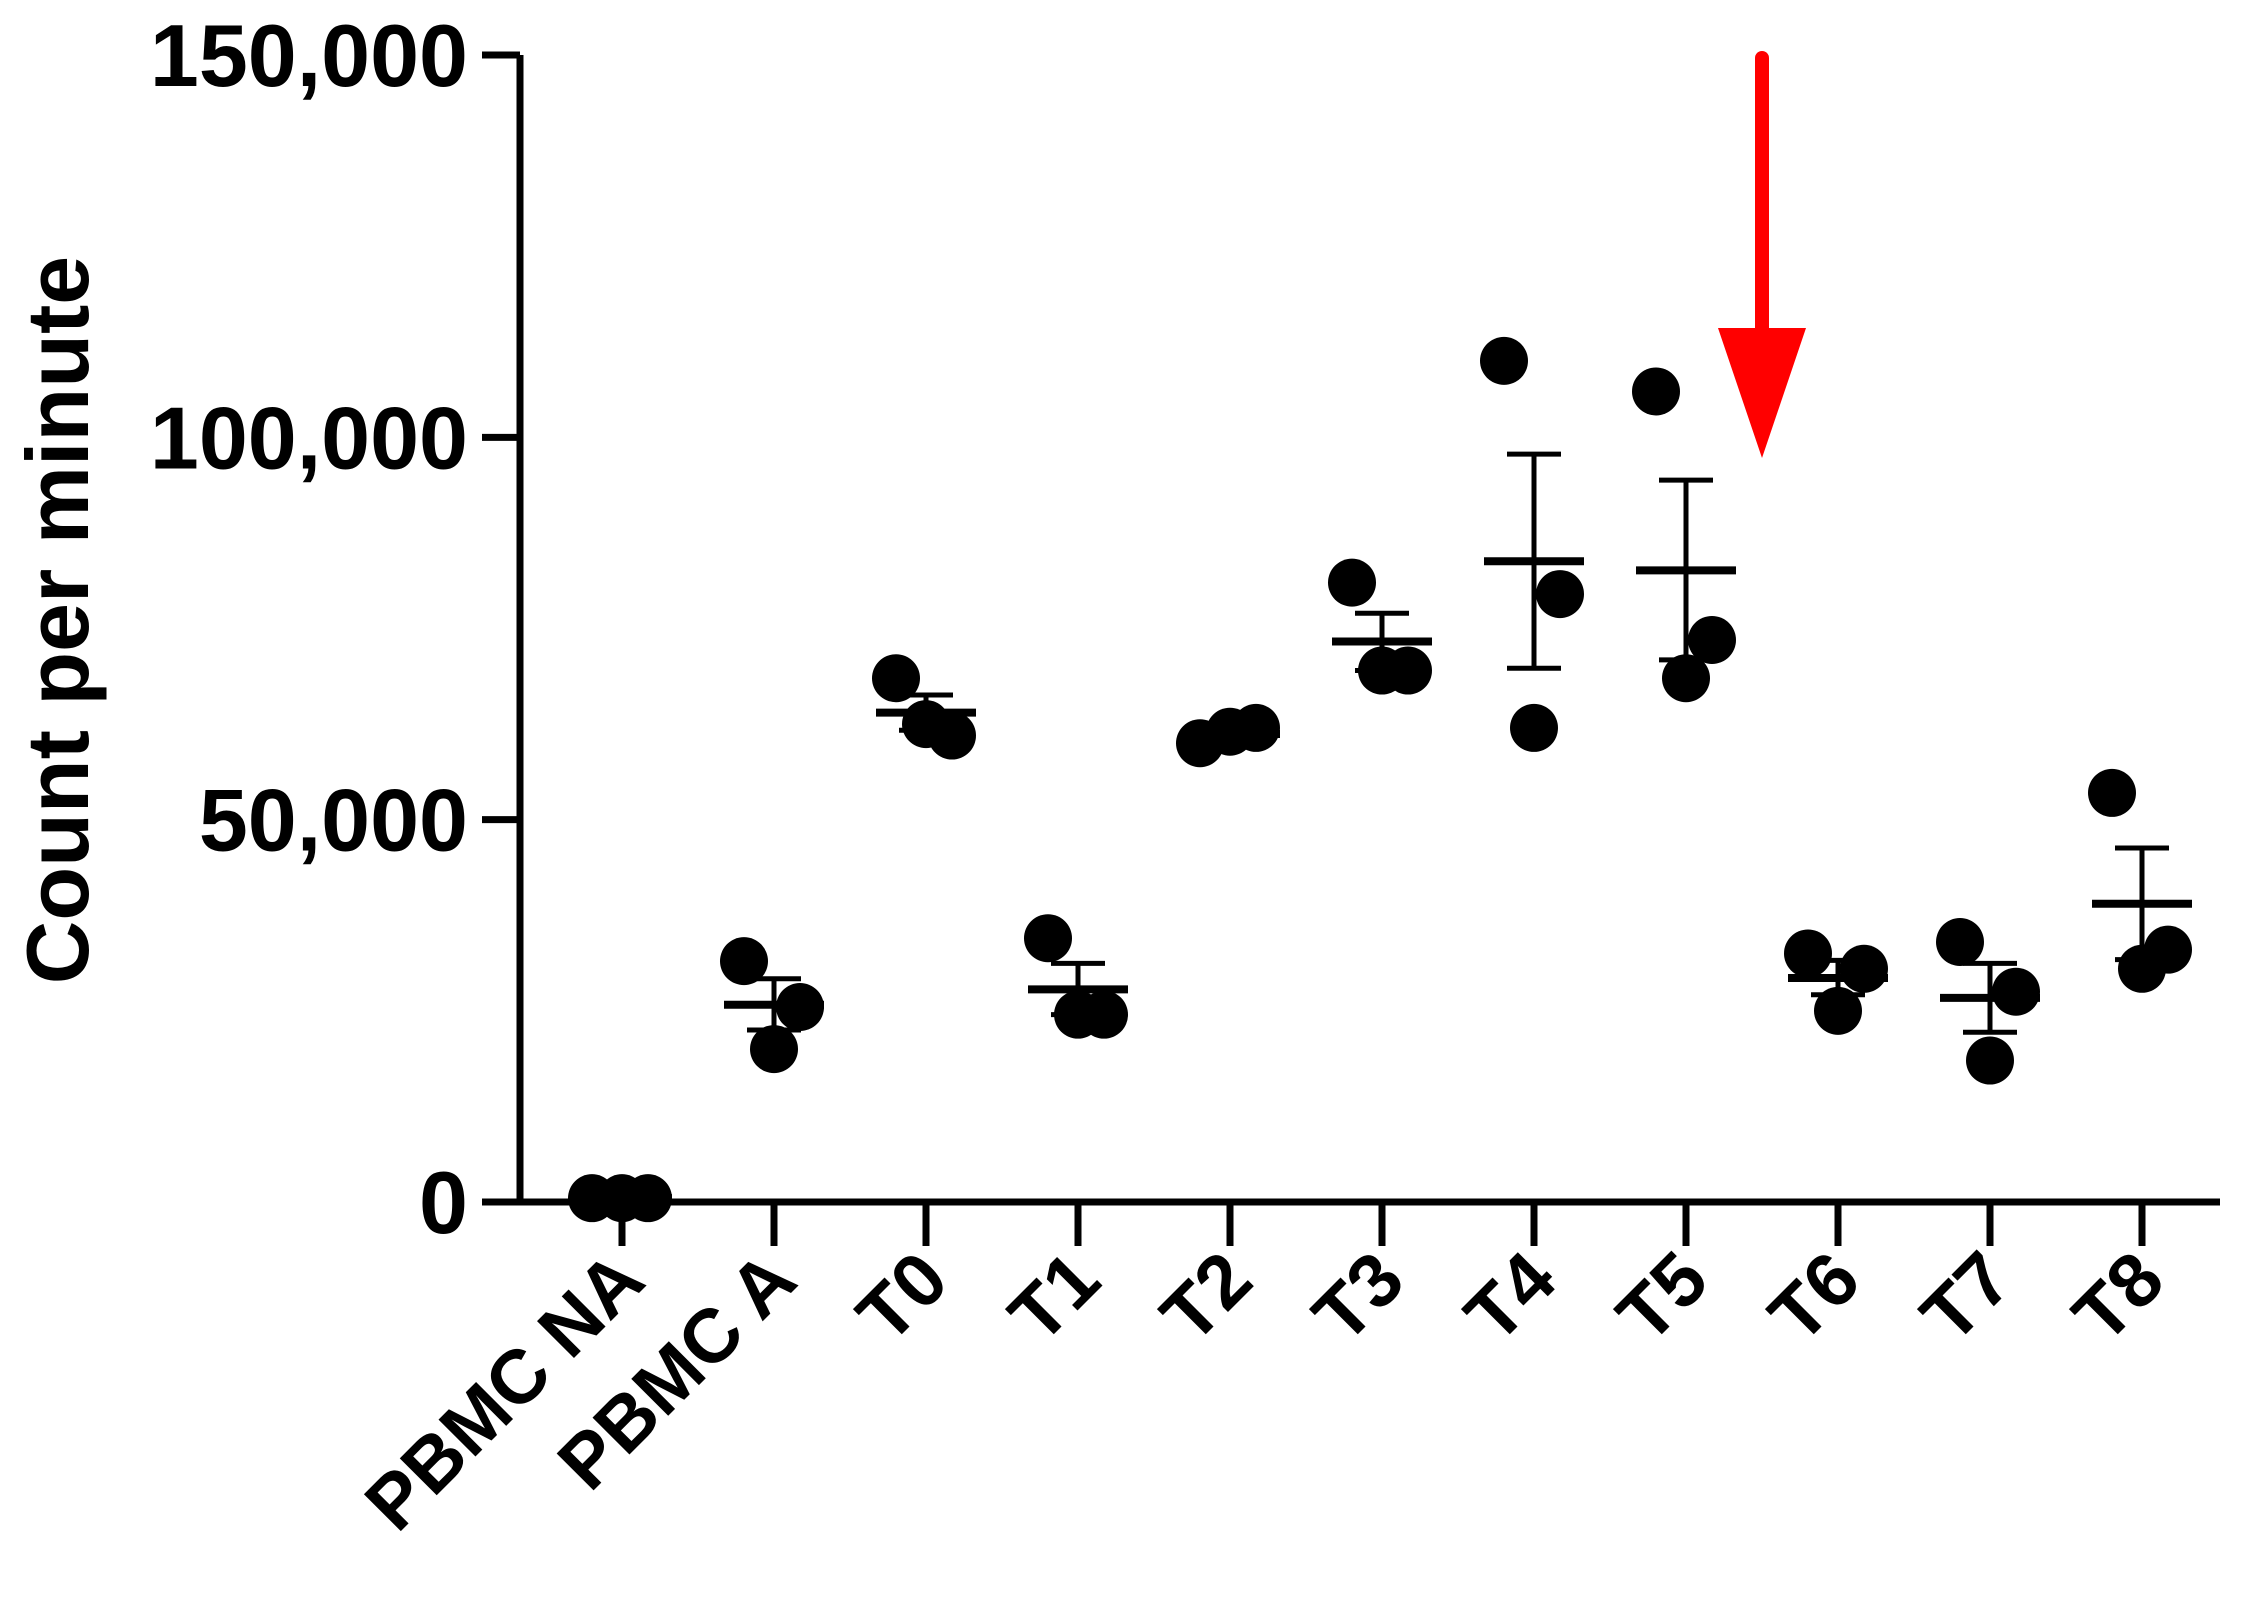 This screenshot has width=2260, height=1603. What do you see at coordinates (2118, 1297) in the screenshot?
I see `x-tick-label: T8` at bounding box center [2118, 1297].